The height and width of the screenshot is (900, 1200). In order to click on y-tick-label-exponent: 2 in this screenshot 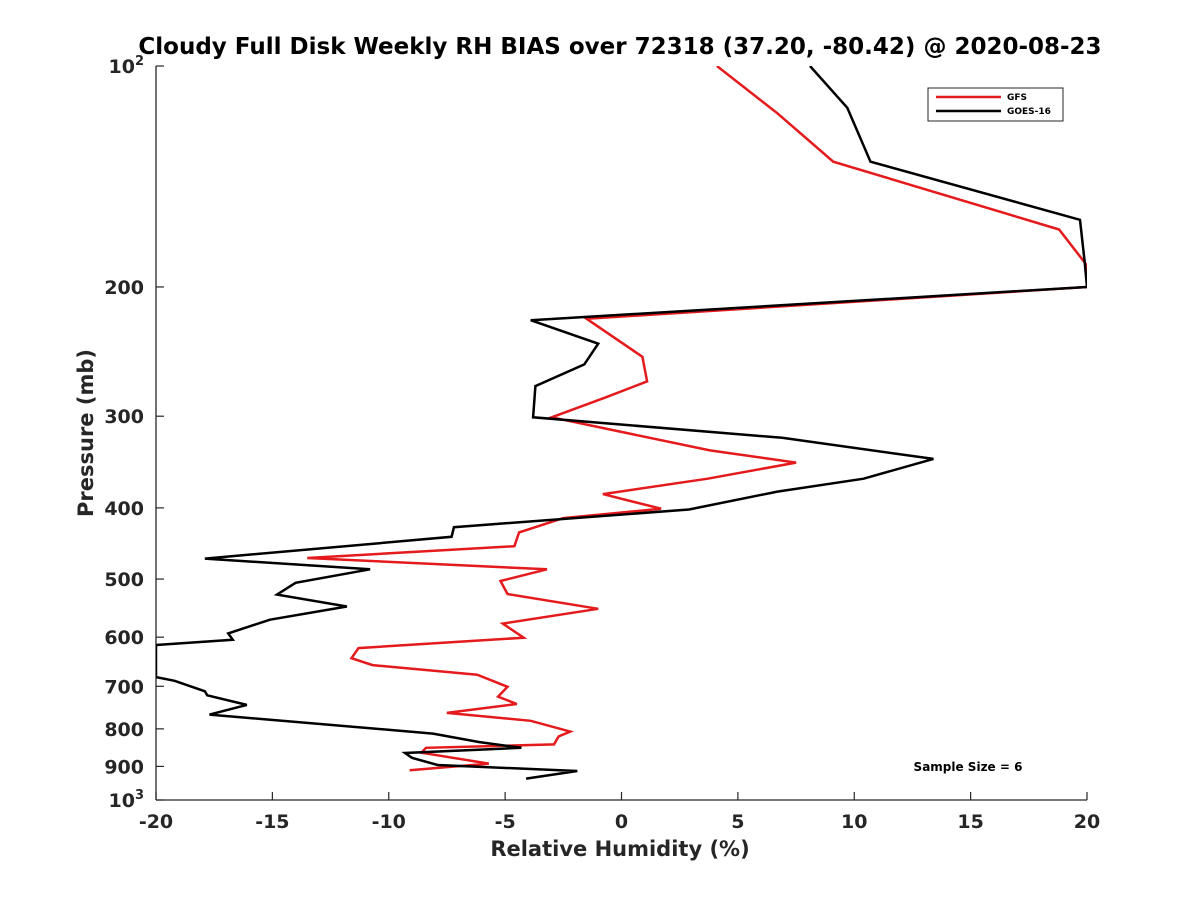, I will do `click(139, 61)`.